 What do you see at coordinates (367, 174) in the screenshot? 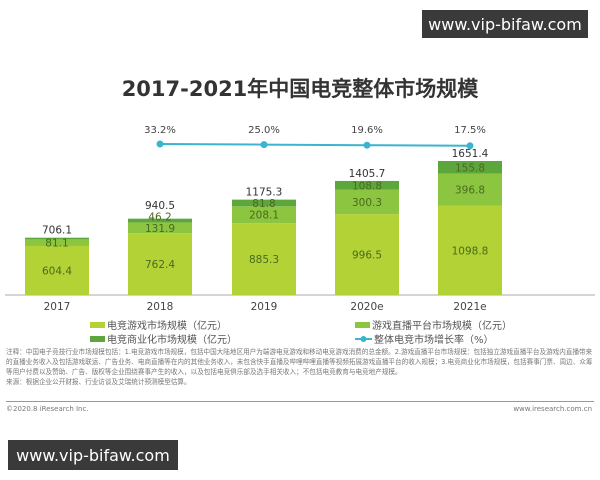
I see `total-label: 1405.7` at bounding box center [367, 174].